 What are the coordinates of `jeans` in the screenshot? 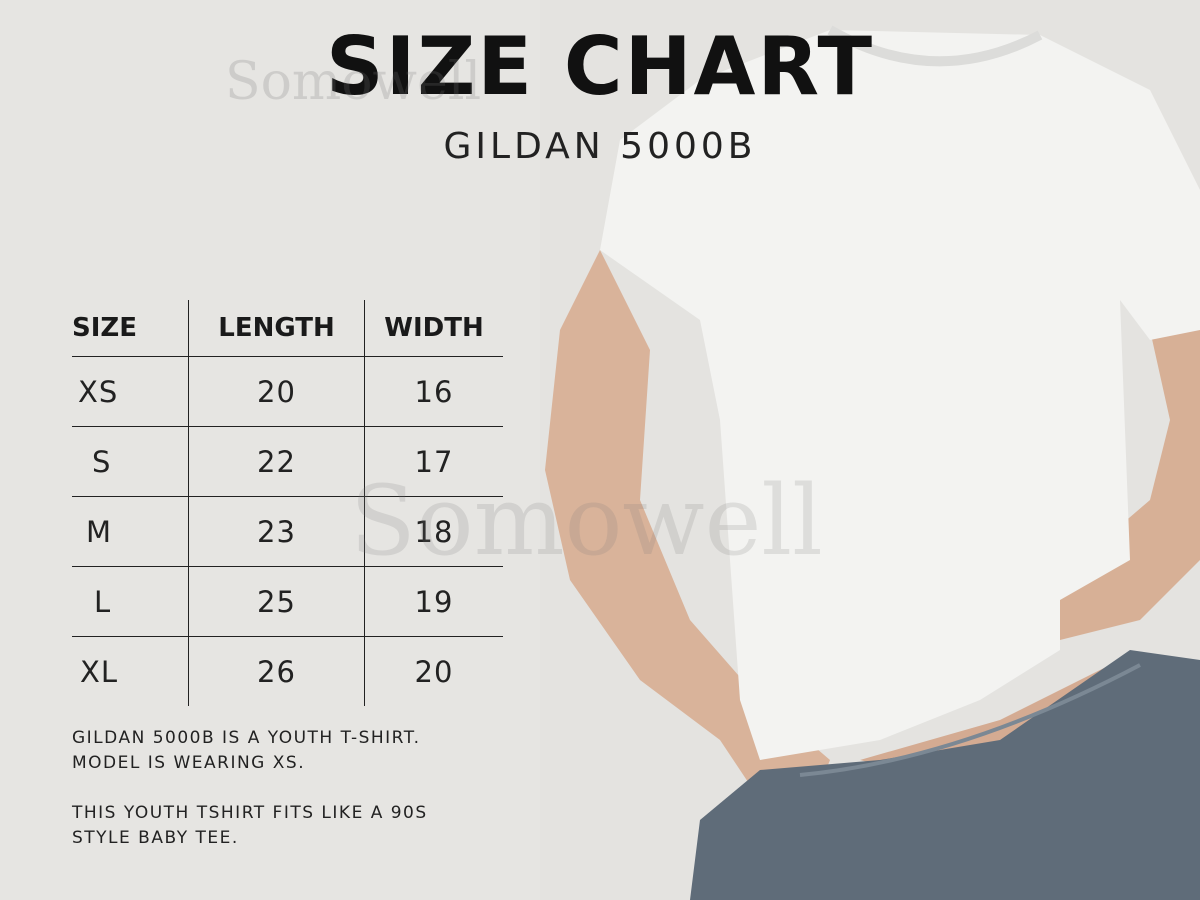 It's located at (945, 775).